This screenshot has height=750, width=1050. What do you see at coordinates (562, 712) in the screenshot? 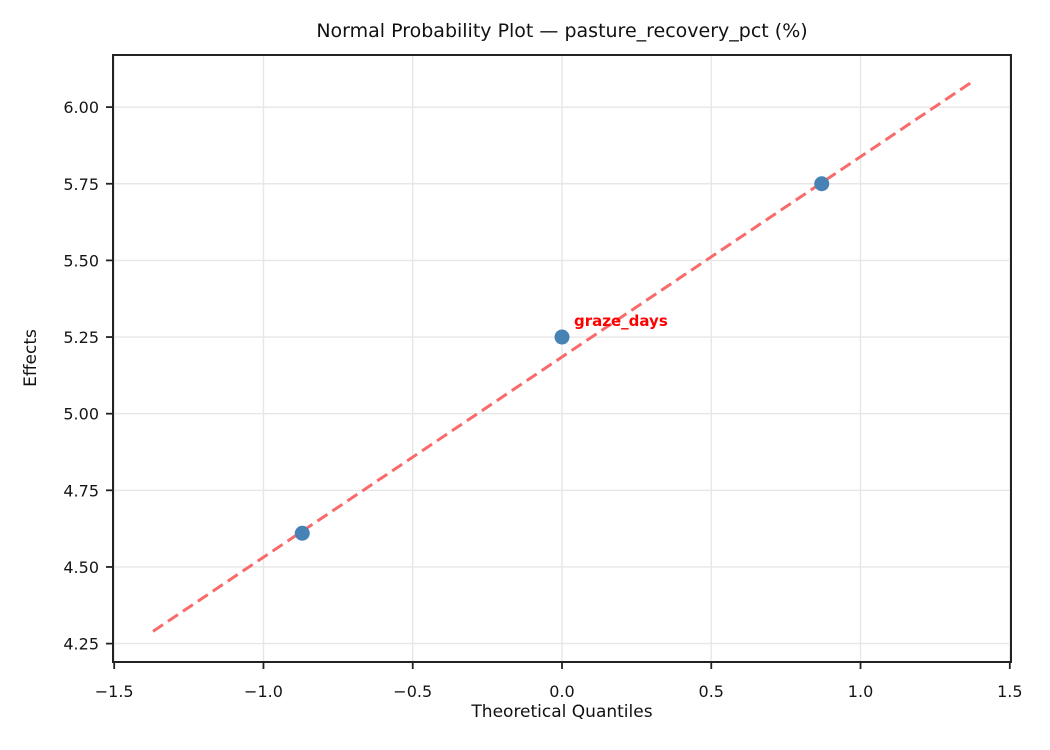
I see `x-axis-label: Theoretical Quantiles` at bounding box center [562, 712].